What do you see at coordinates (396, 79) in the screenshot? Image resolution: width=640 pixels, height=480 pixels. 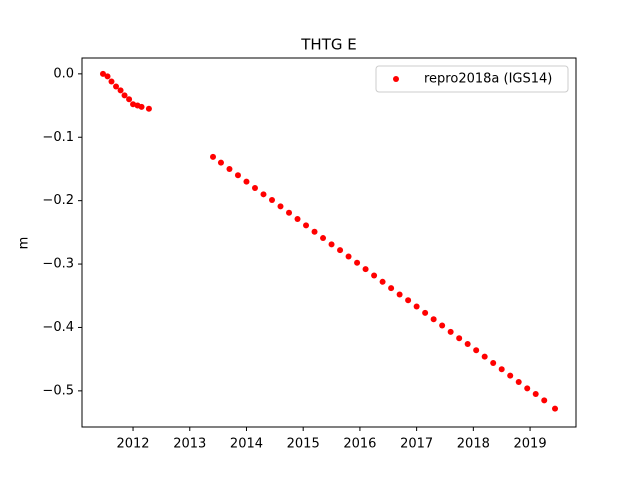 I see `legend-marker` at bounding box center [396, 79].